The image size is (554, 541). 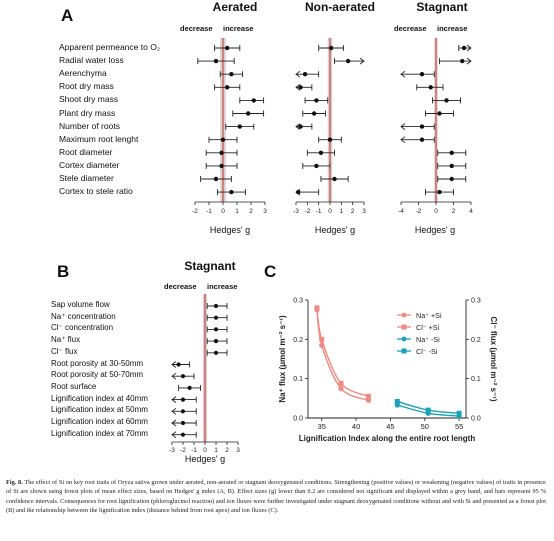 I want to click on trait-label: Apparent permeance to O₂, so click(x=110, y=47).